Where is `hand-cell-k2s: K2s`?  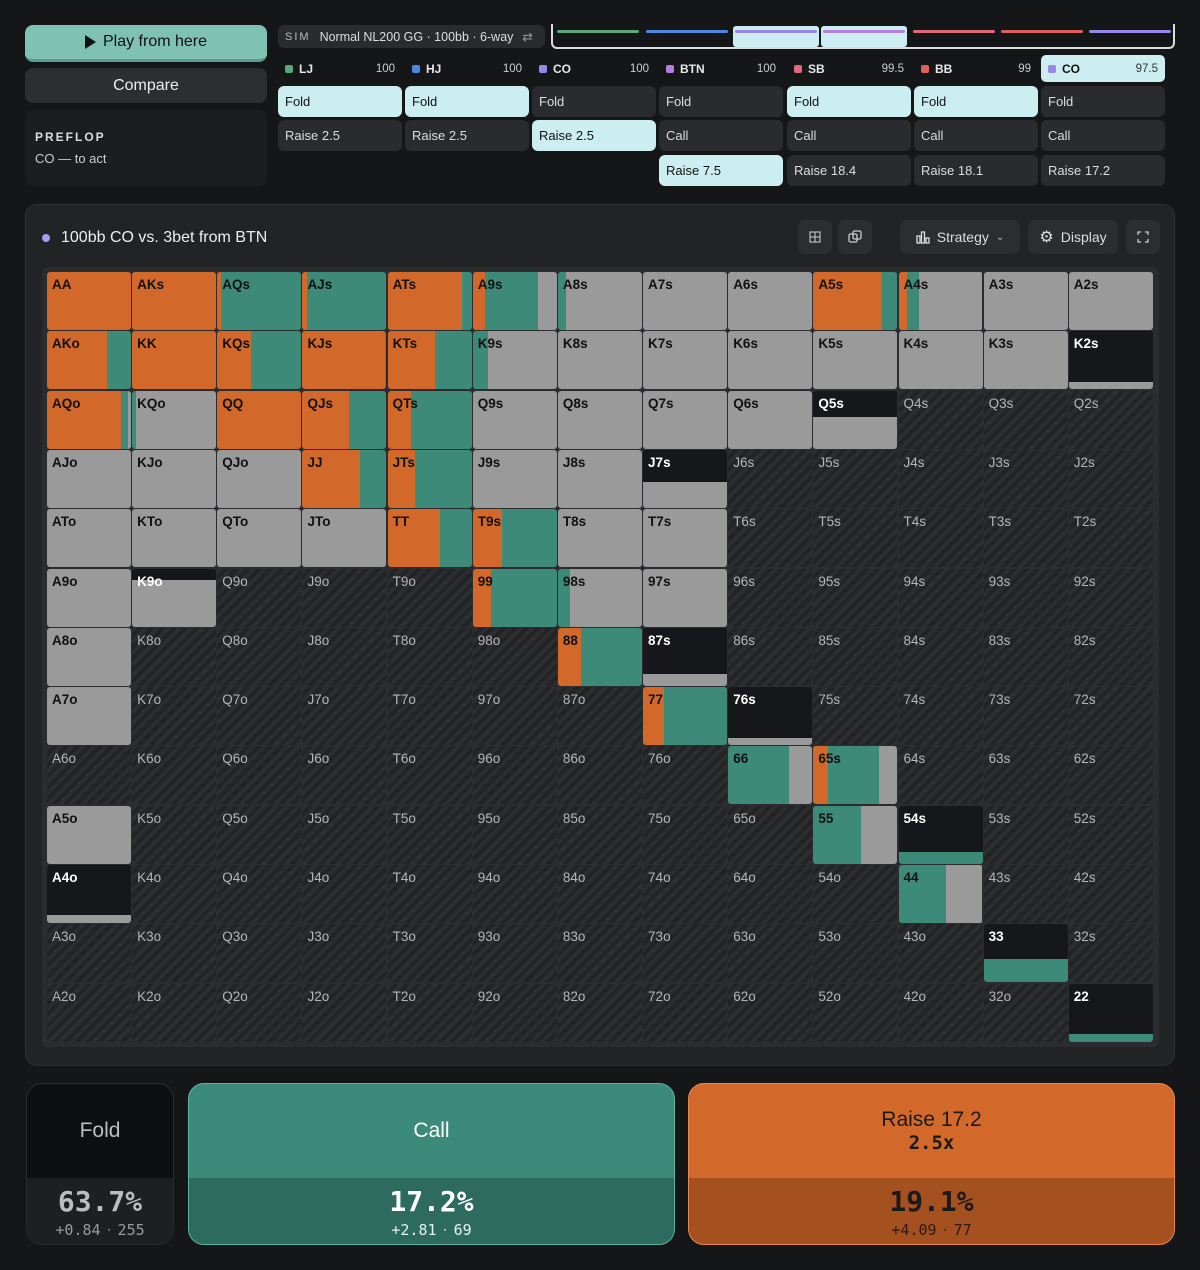
hand-cell-k2s: K2s is located at coordinates (1110, 360).